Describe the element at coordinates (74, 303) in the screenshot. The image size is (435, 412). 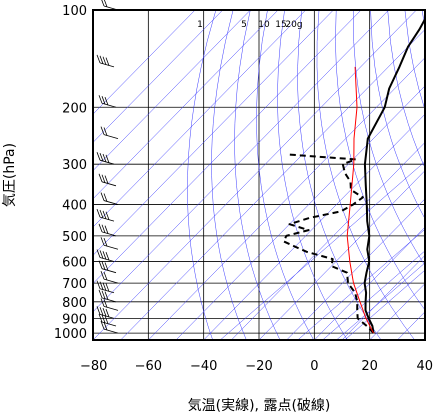
I see `y-tick-label: 800` at that location.